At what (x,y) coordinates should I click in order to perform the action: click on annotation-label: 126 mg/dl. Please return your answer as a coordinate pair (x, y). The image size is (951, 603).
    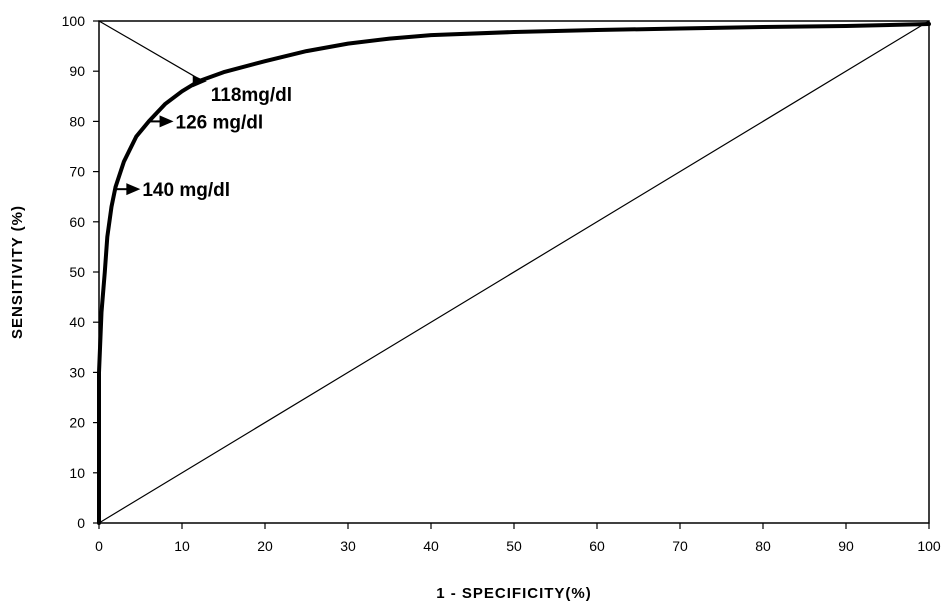
    Looking at the image, I should click on (220, 122).